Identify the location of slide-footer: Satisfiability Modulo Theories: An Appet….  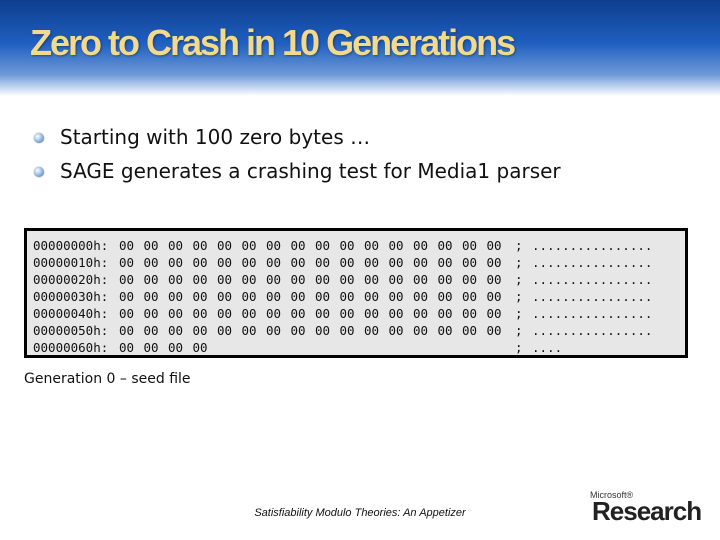
(360, 513).